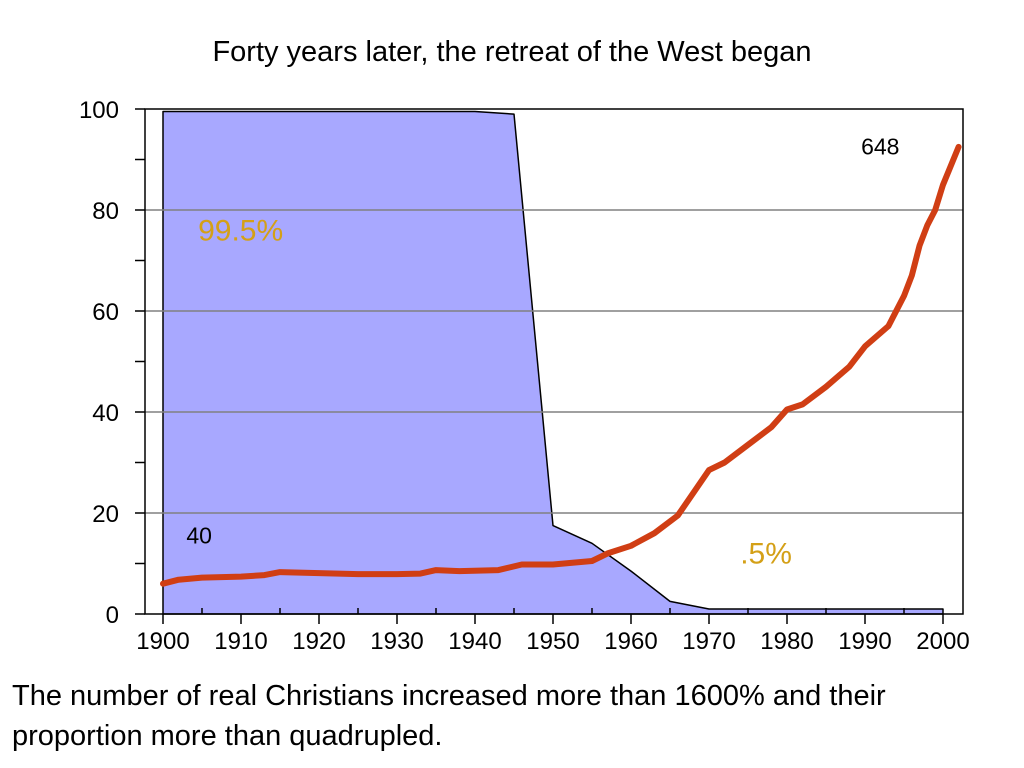 This screenshot has width=1024, height=768. Describe the element at coordinates (786, 641) in the screenshot. I see `x-tick-label: 1980` at that location.